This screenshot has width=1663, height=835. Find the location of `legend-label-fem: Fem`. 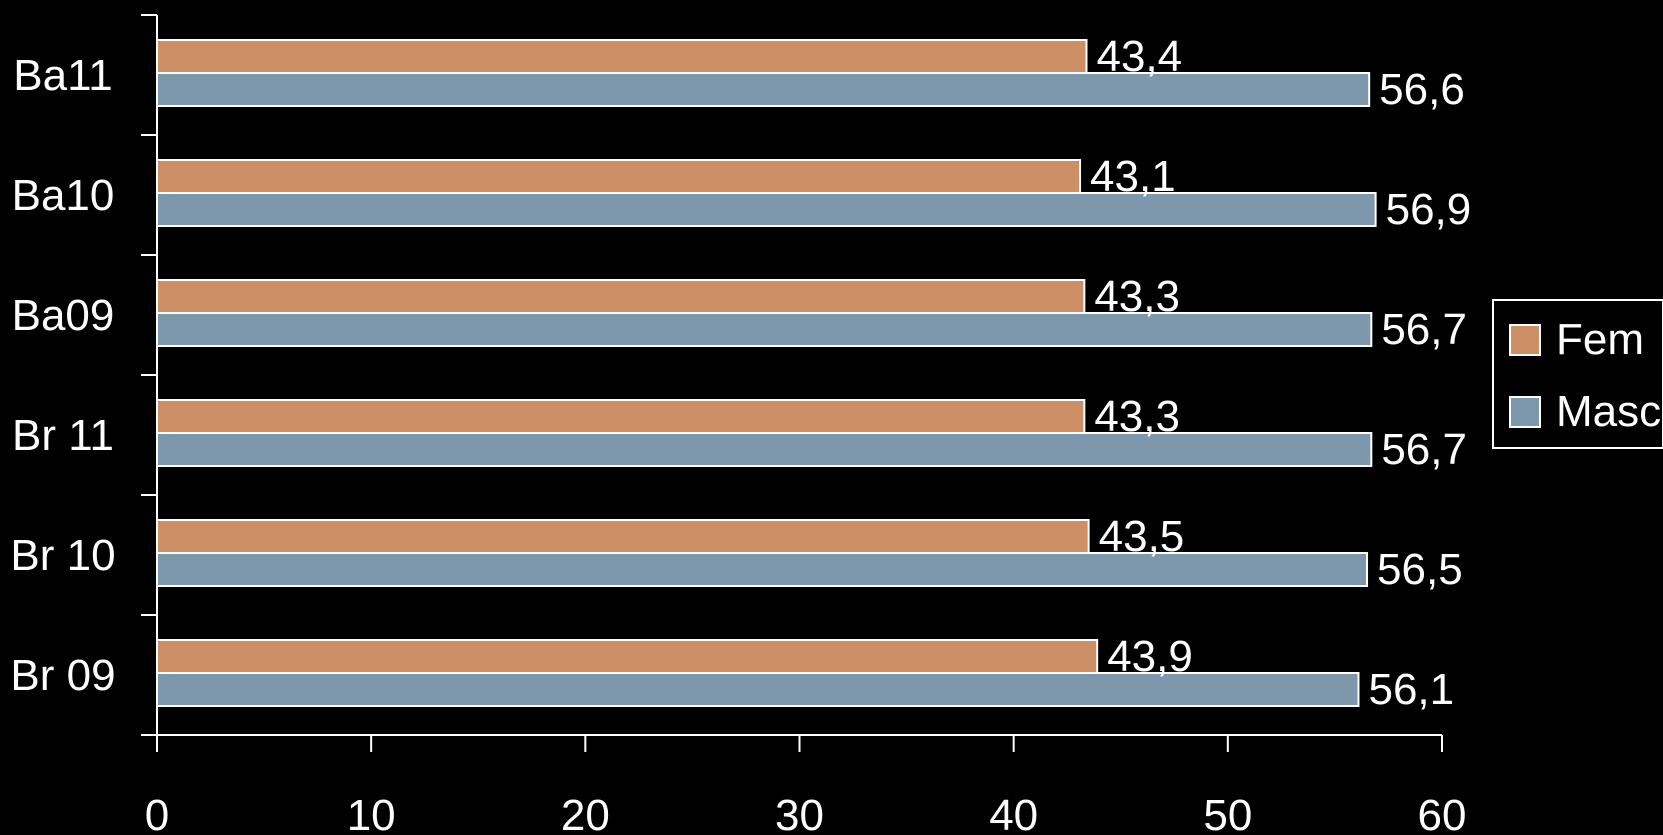

legend-label-fem: Fem is located at coordinates (1600, 339).